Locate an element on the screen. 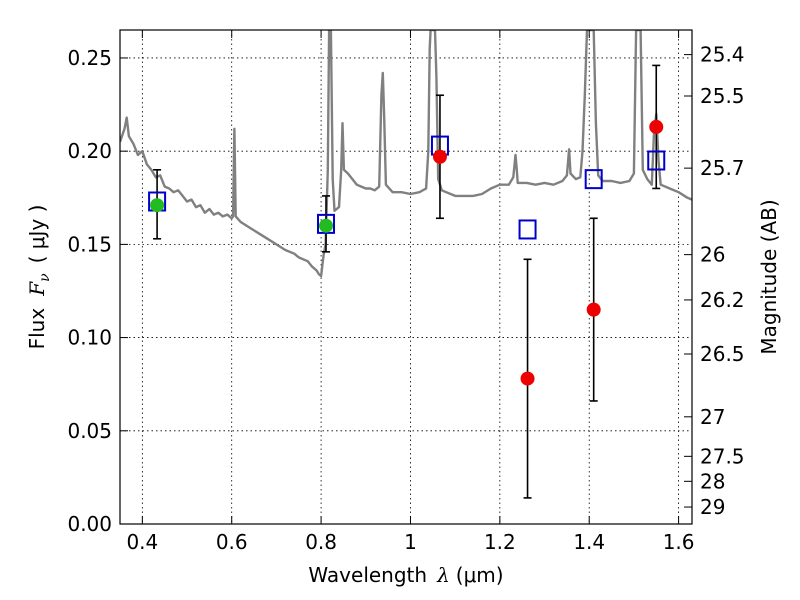 The width and height of the screenshot is (800, 600). y-tick-label: 0.15 is located at coordinates (89, 244).